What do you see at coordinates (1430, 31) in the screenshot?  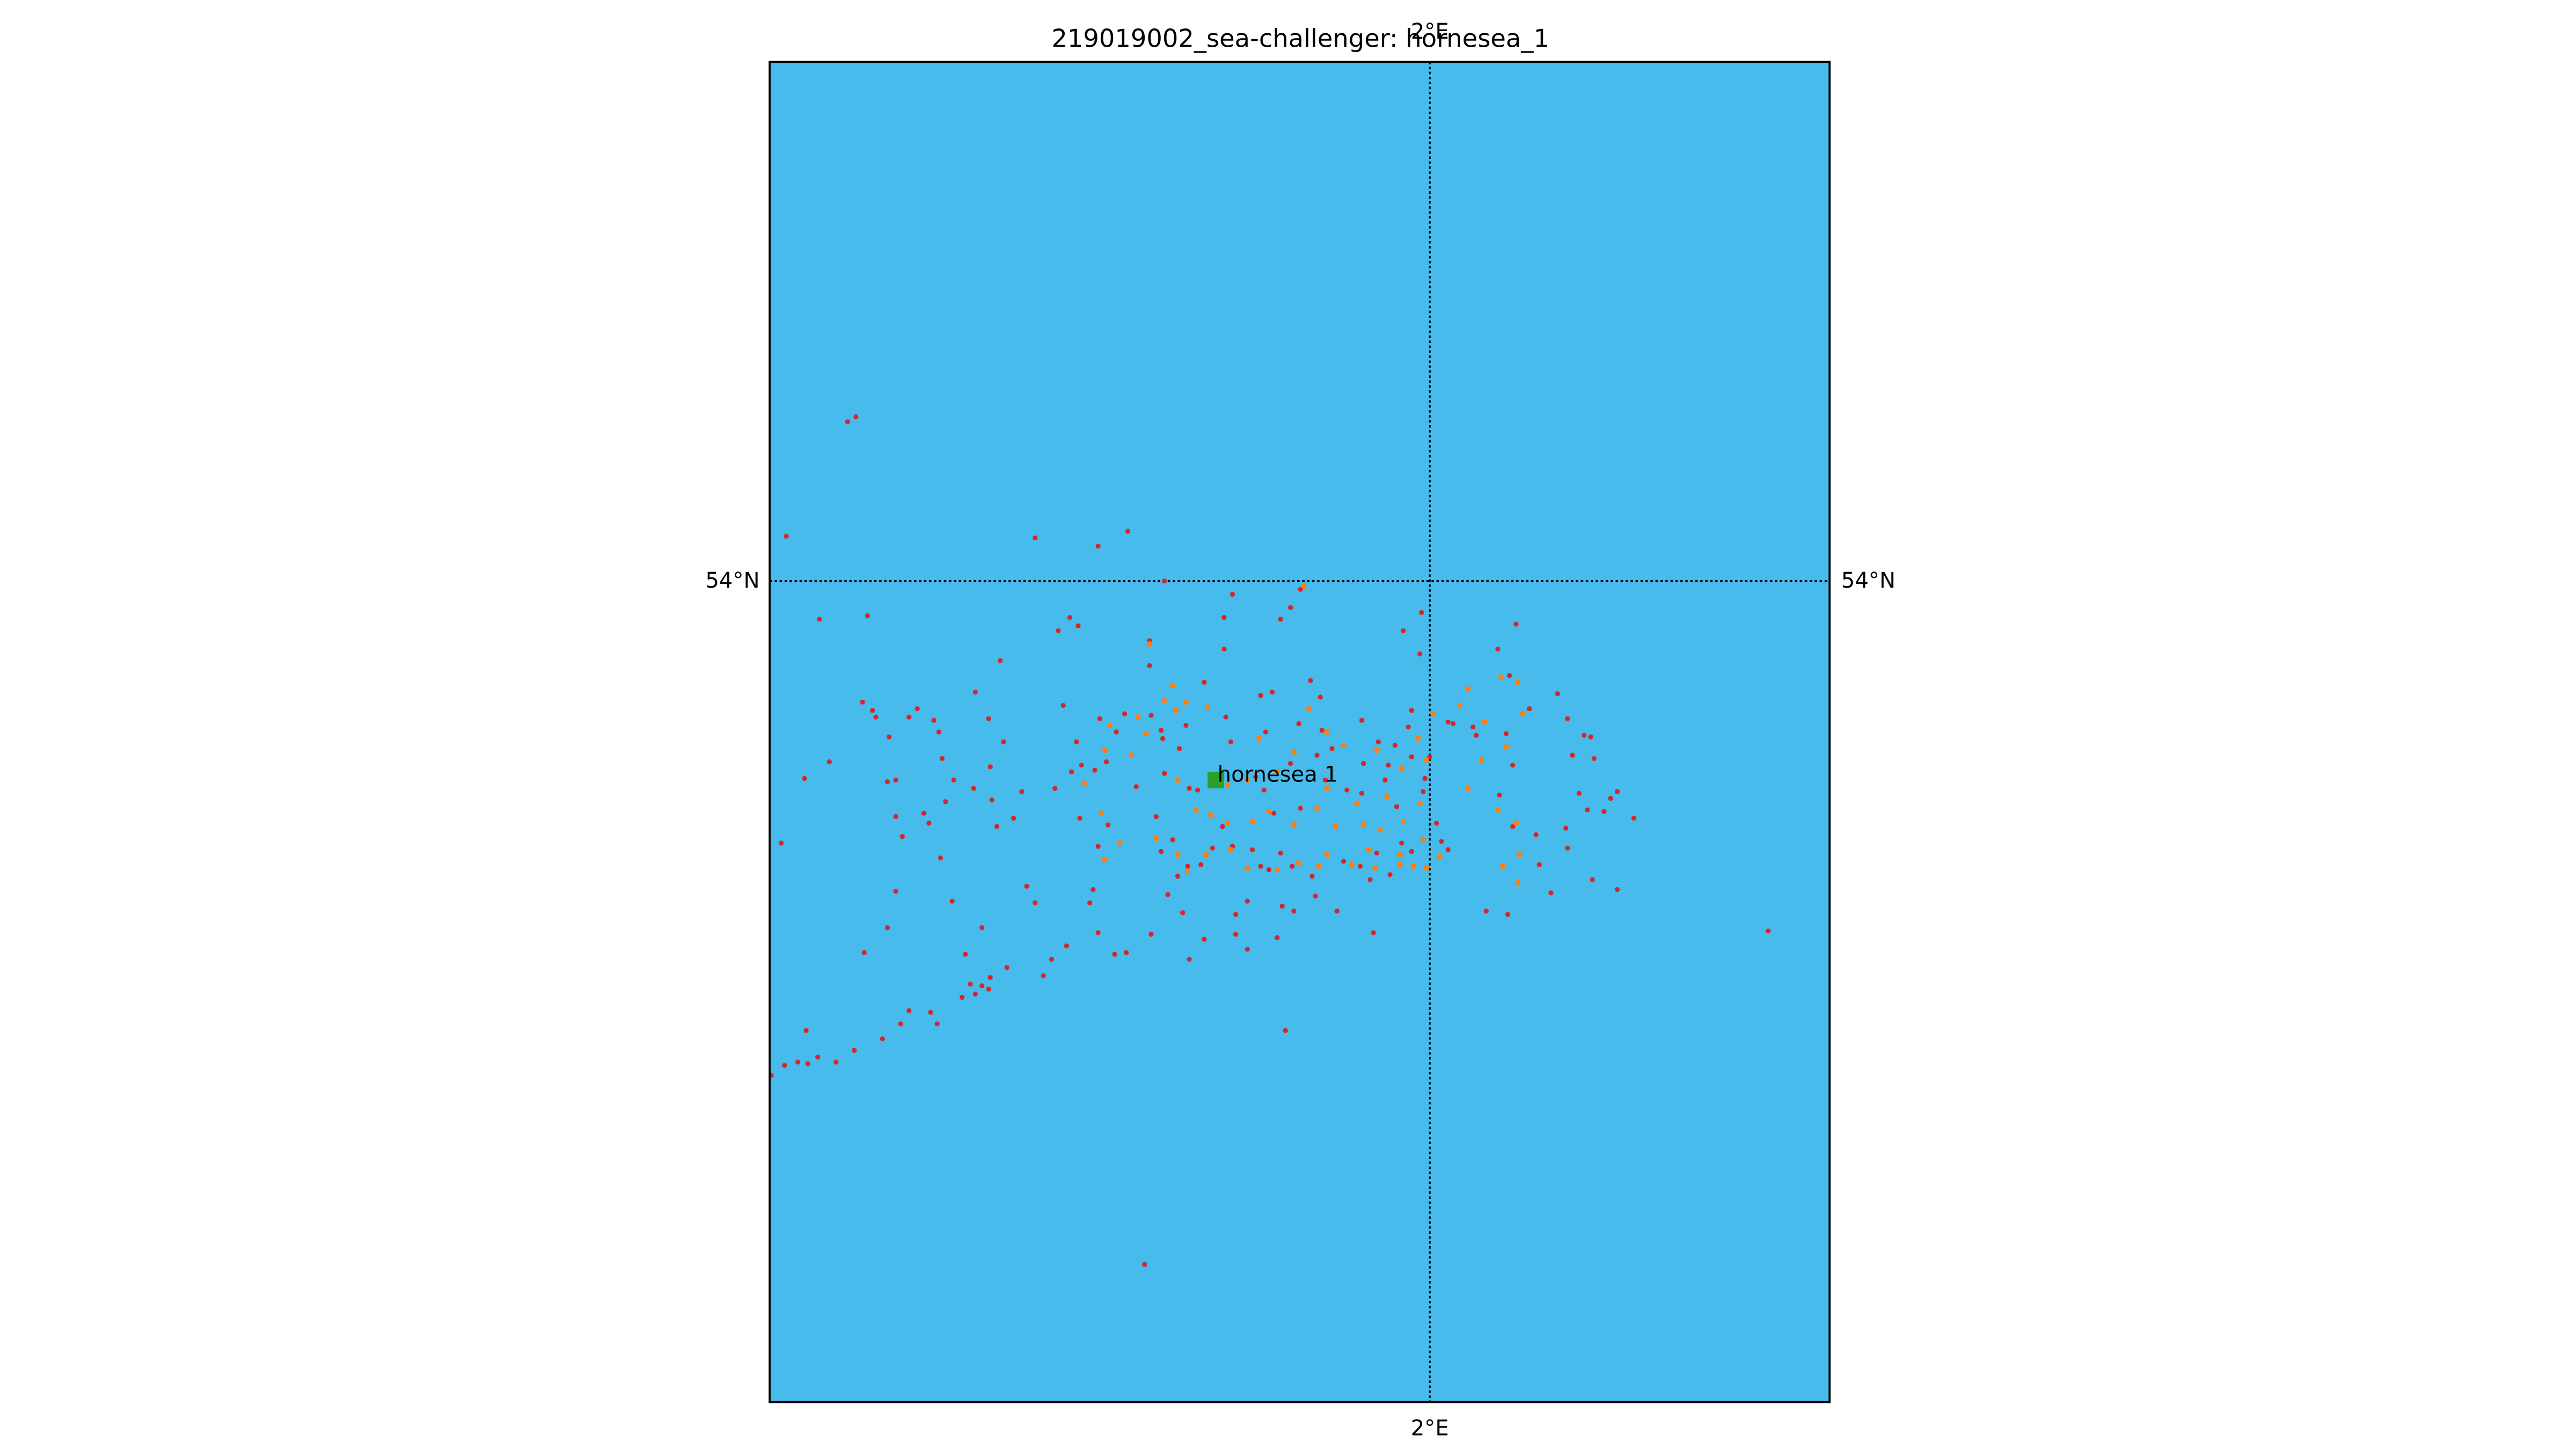 I see `meridian-label-top: 2°E` at bounding box center [1430, 31].